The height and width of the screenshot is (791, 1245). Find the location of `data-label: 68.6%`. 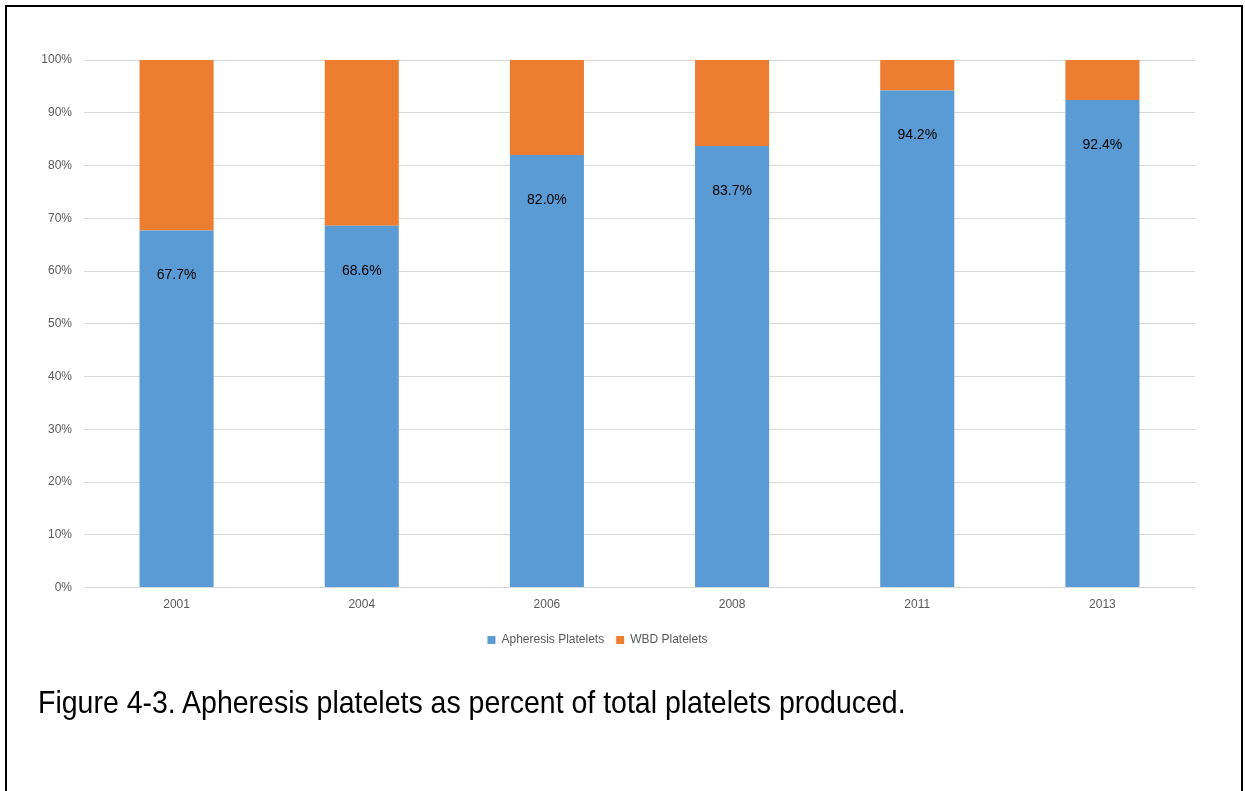

data-label: 68.6% is located at coordinates (361, 269).